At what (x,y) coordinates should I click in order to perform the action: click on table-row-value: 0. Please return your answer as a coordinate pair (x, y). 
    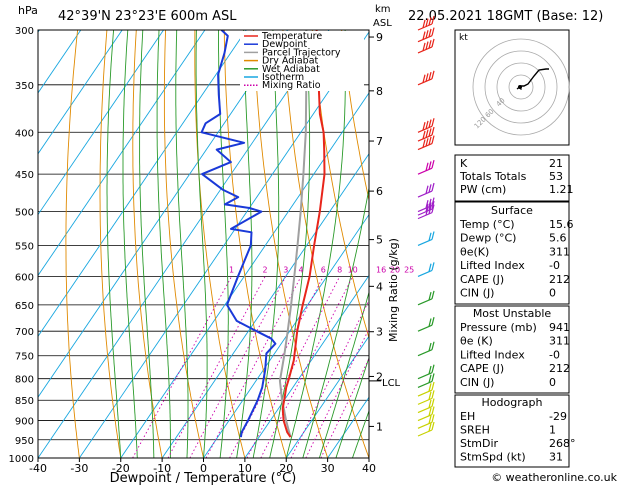
    Looking at the image, I should click on (552, 293).